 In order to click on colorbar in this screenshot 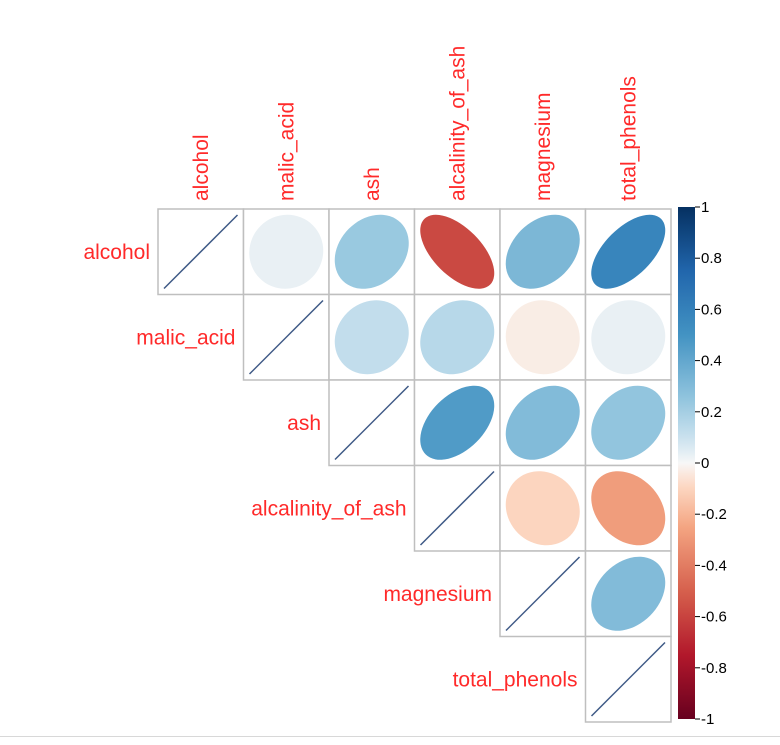, I will do `click(686, 463)`.